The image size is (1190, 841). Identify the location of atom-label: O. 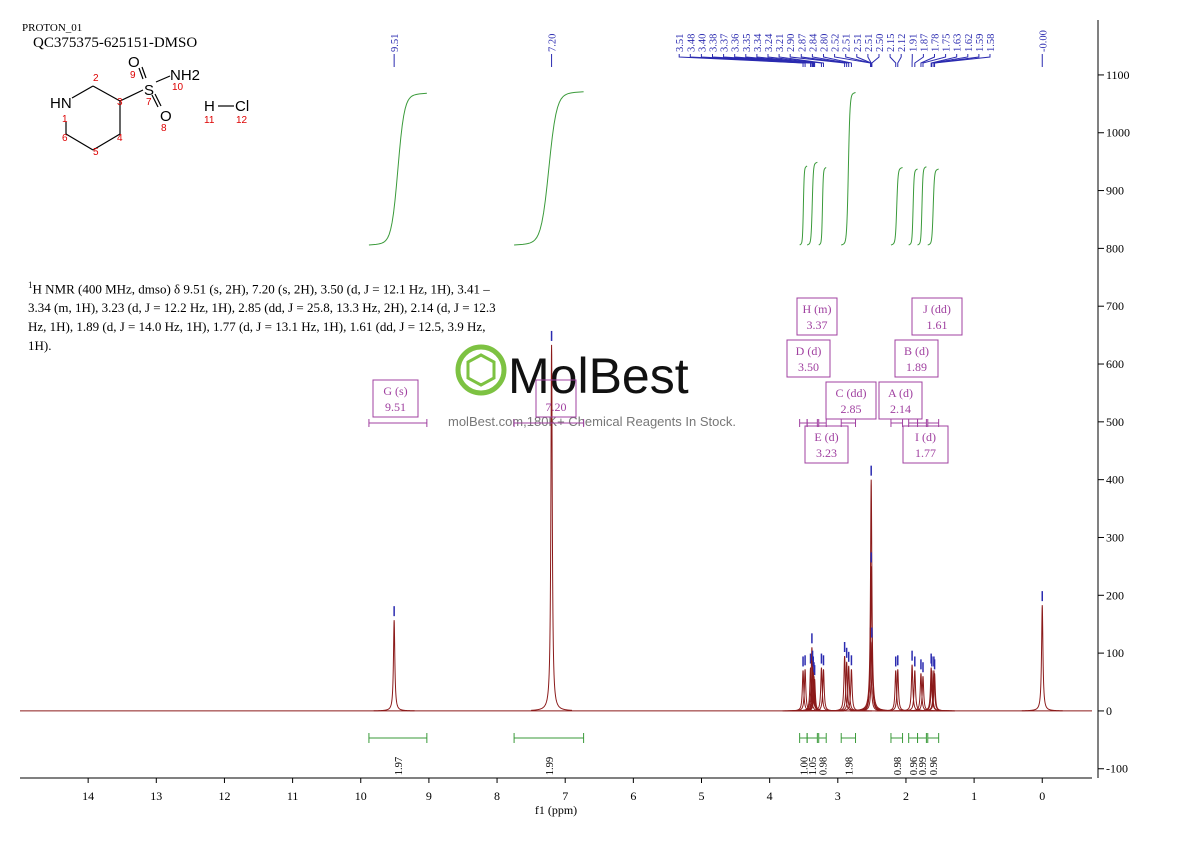
(134, 62).